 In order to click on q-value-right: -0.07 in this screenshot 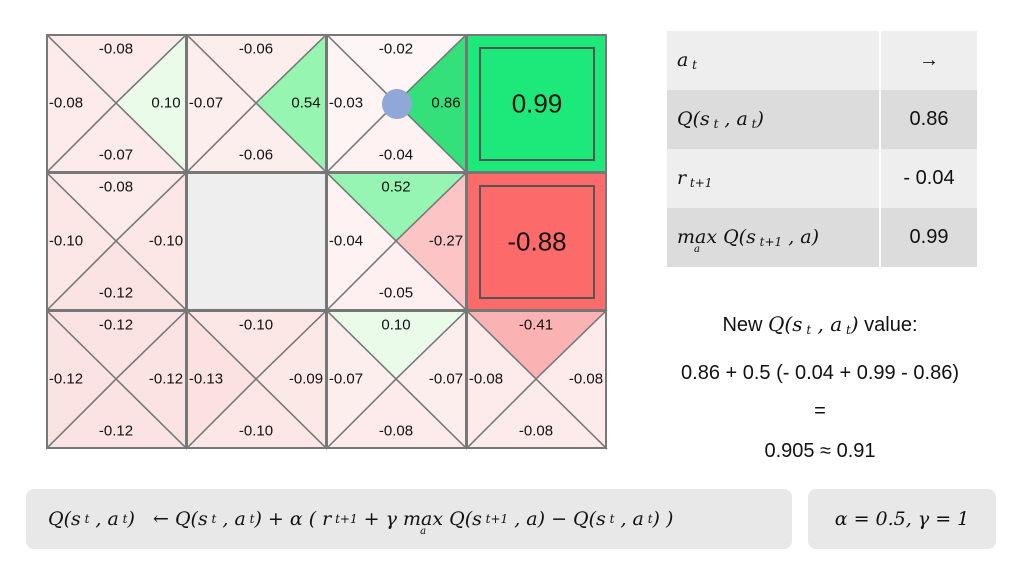, I will do `click(446, 379)`.